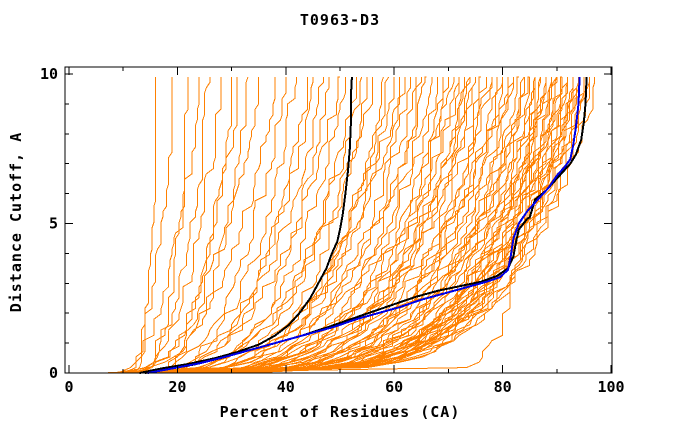  I want to click on x-axis-tick-label: 80, so click(503, 387).